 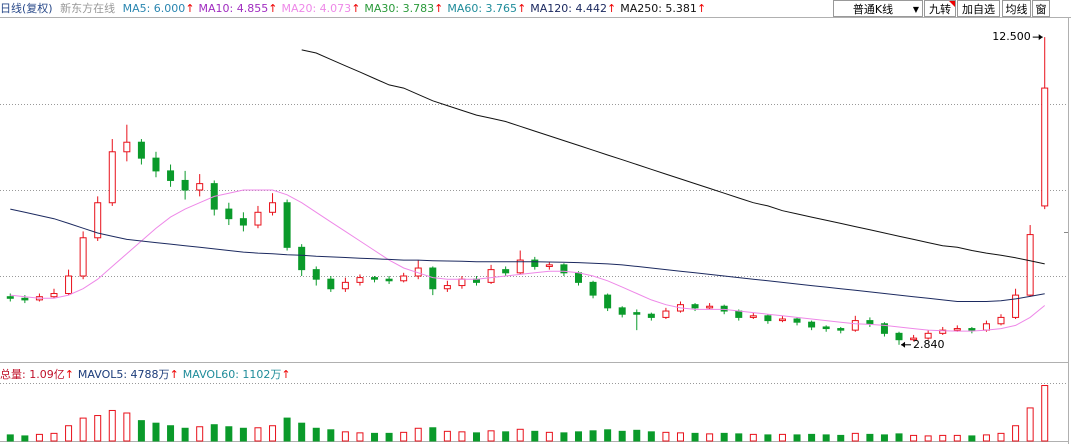 I want to click on button-label: 均线, so click(x=1016, y=9).